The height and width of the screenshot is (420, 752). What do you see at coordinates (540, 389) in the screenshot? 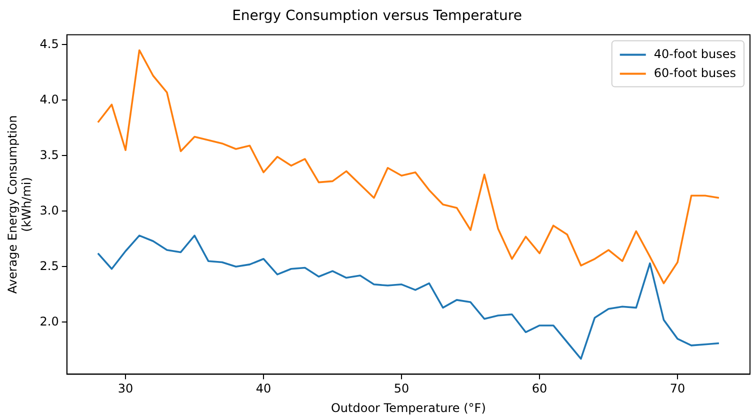
I see `x-tick-label: 60` at bounding box center [540, 389].